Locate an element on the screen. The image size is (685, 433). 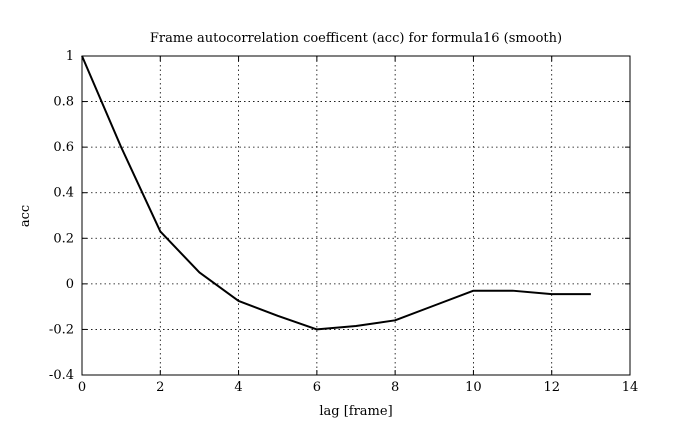
y-tick-label: 0.8 is located at coordinates (63, 102).